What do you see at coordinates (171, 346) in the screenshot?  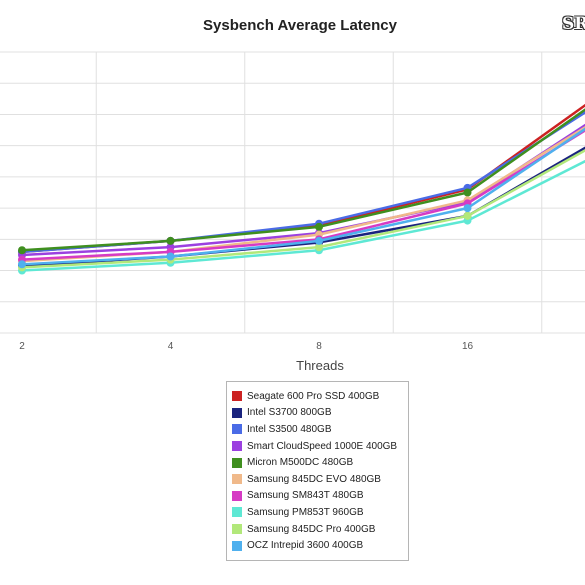 I see `x-tick-label: 4` at bounding box center [171, 346].